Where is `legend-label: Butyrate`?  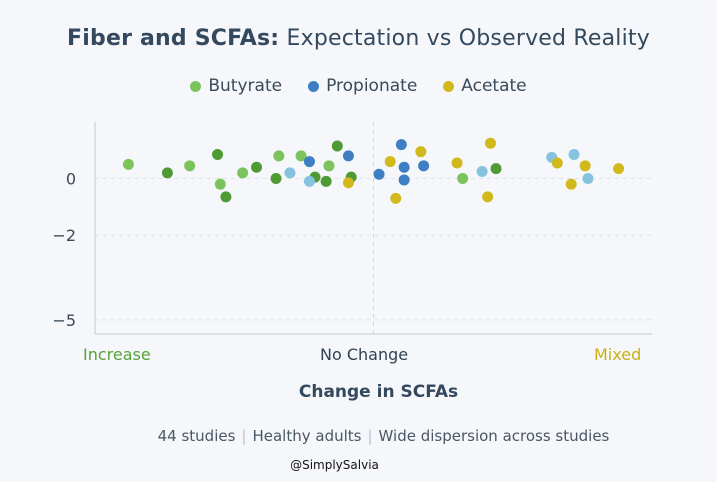
legend-label: Butyrate is located at coordinates (245, 86).